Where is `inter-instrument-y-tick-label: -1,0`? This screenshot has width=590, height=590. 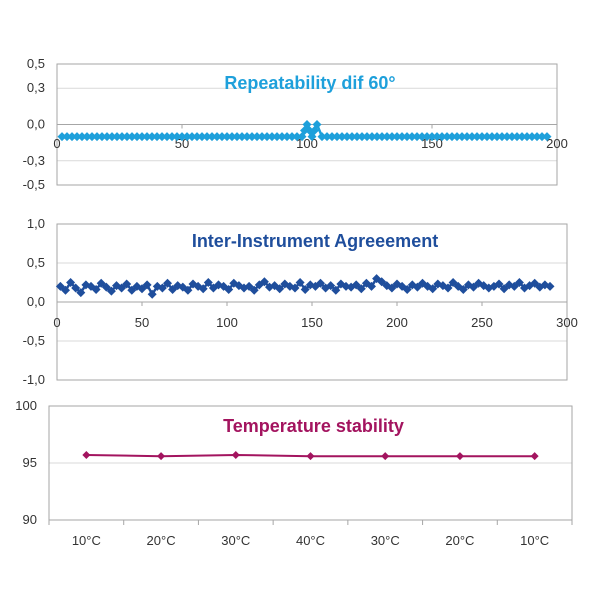 inter-instrument-y-tick-label: -1,0 is located at coordinates (34, 379).